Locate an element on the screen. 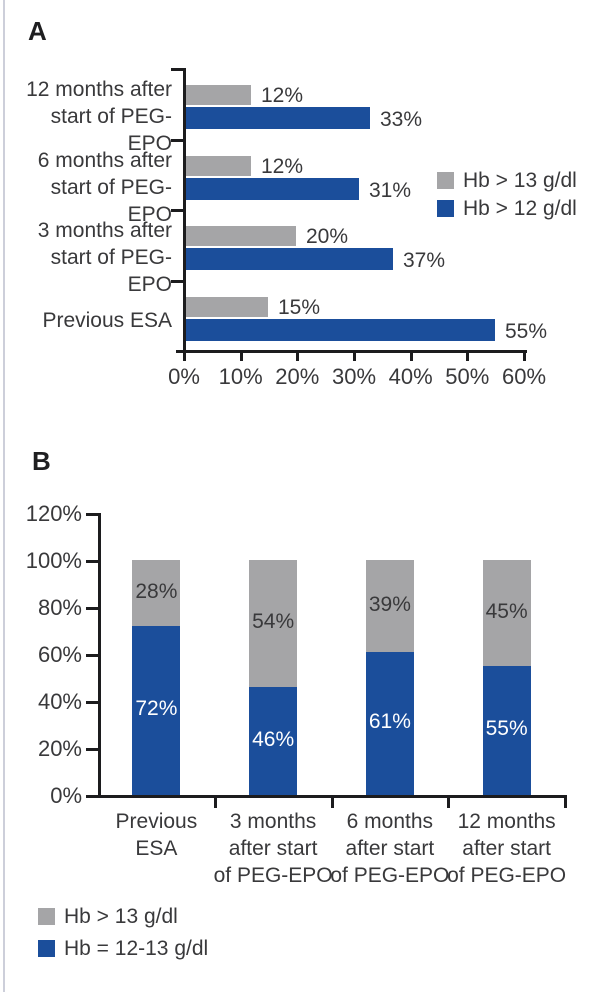 The width and height of the screenshot is (600, 992). chart-b-segment-value: 54% is located at coordinates (273, 622).